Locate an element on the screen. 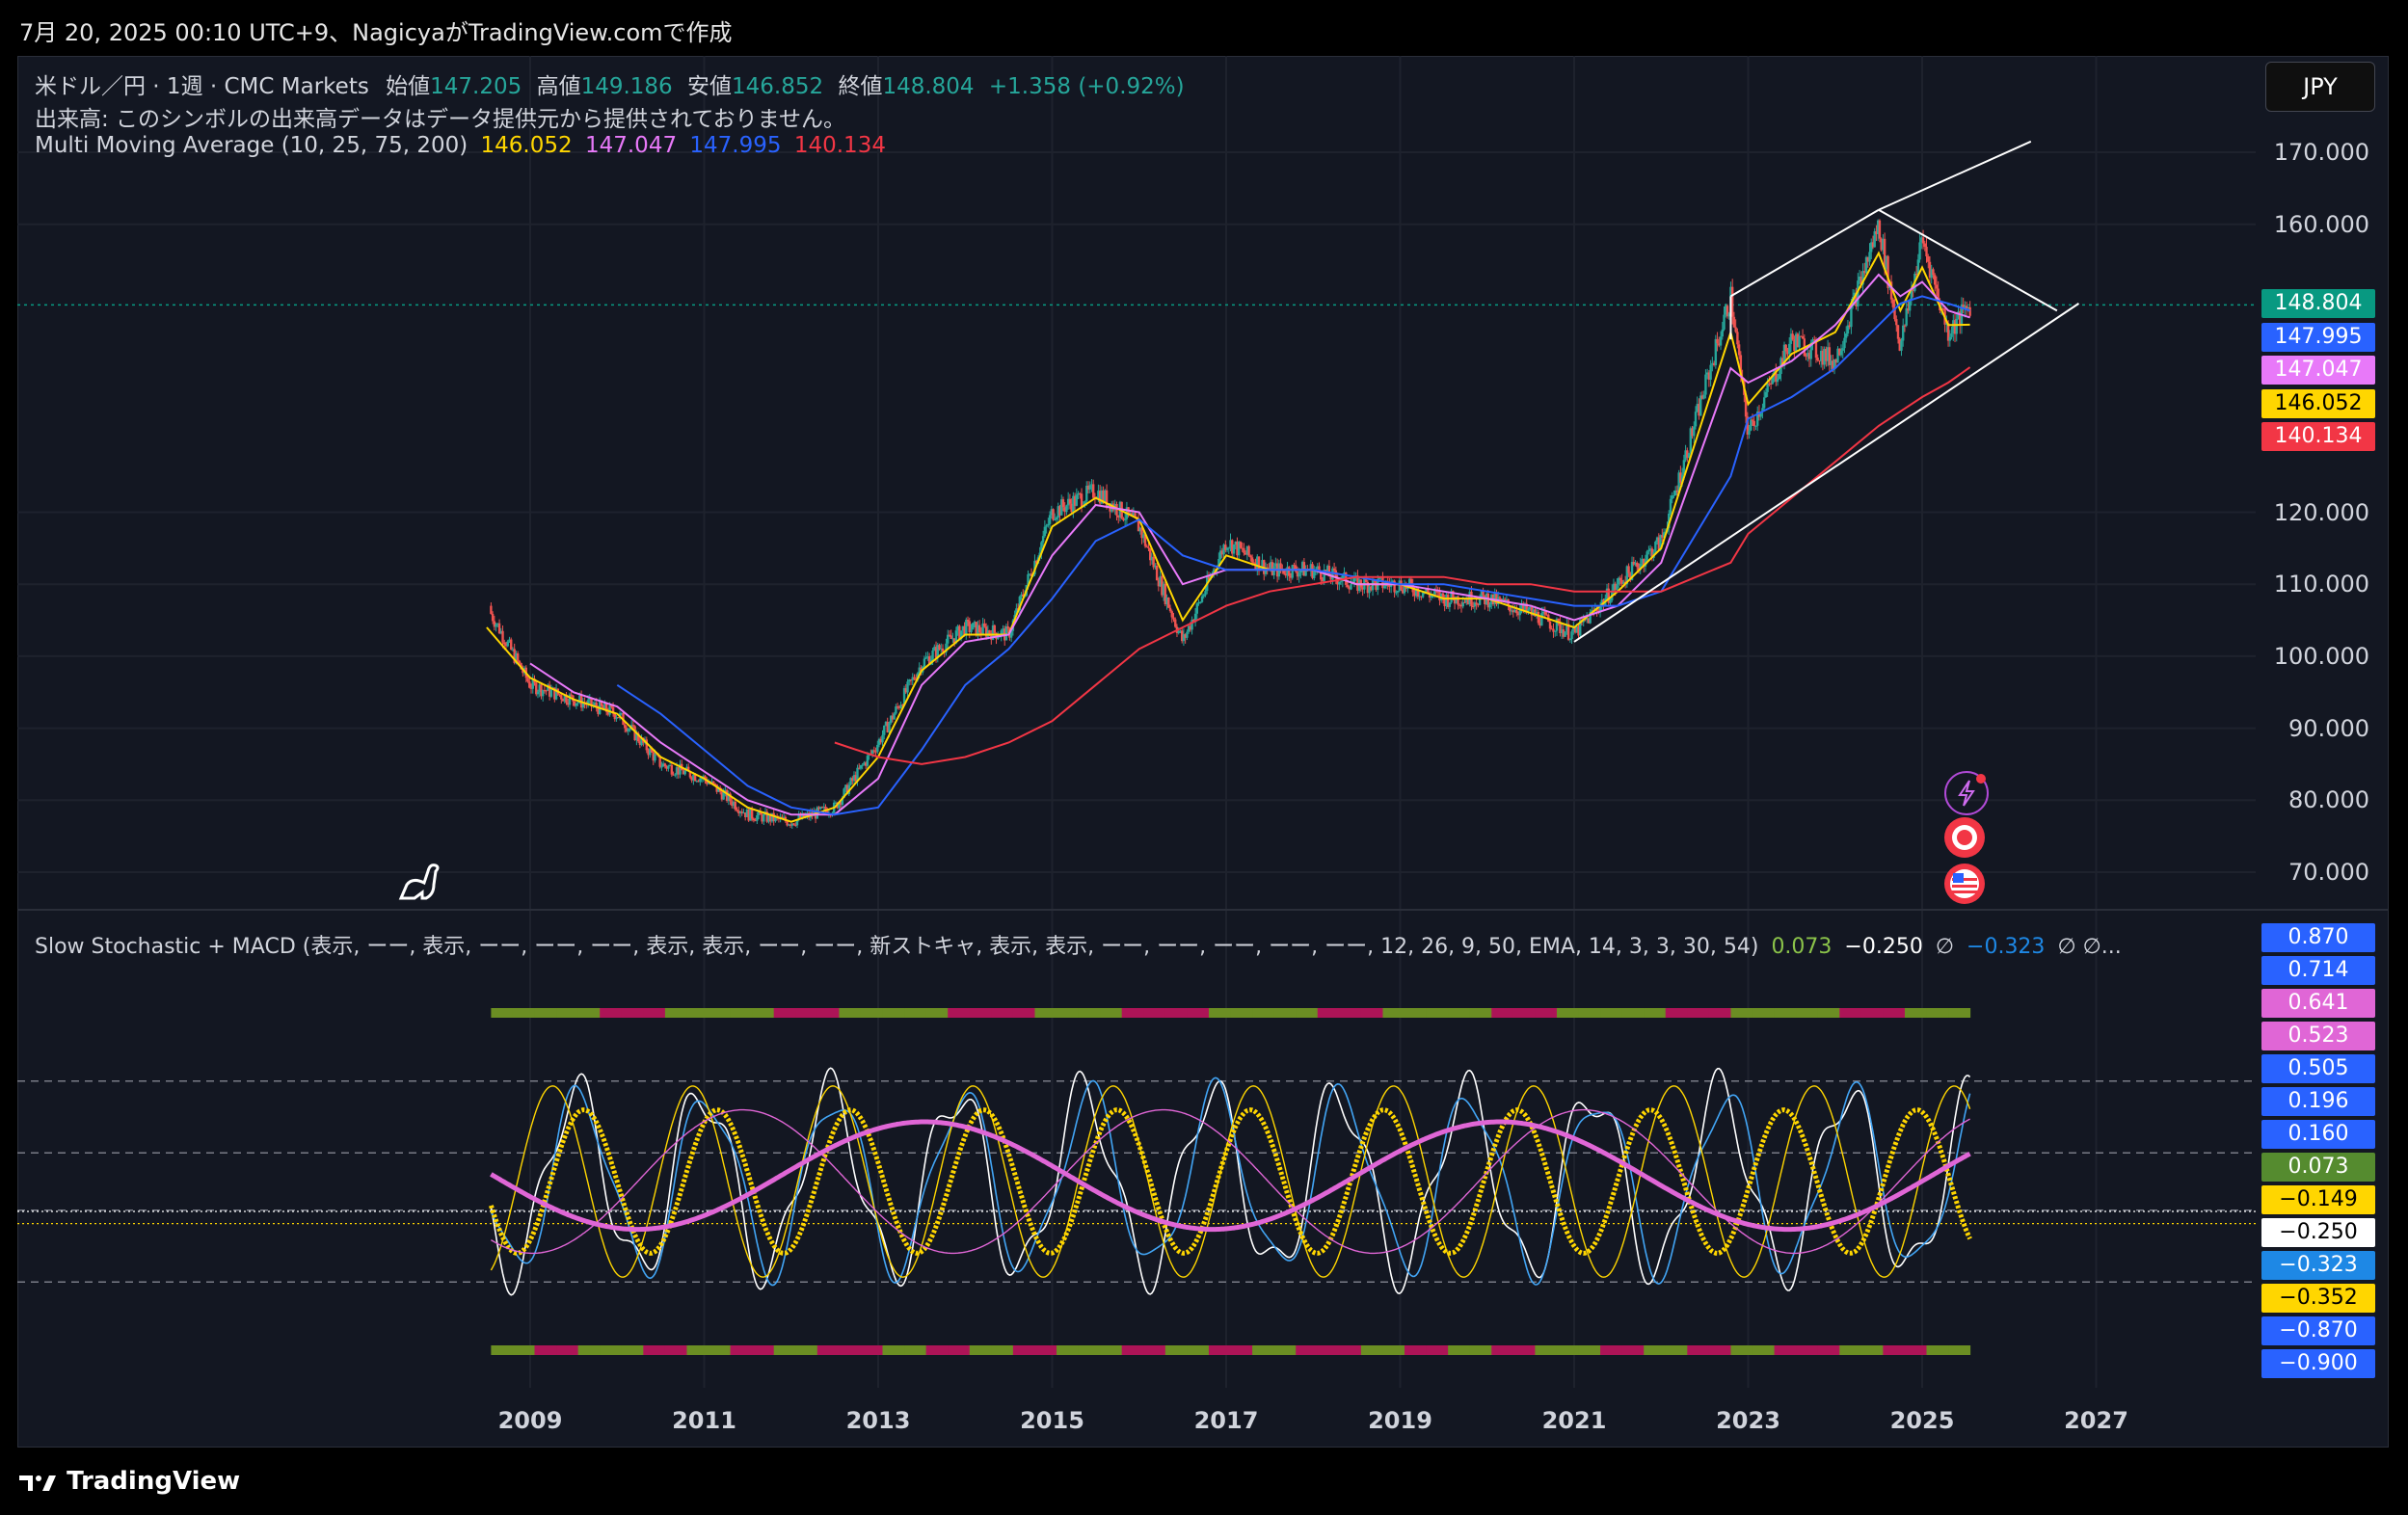 The width and height of the screenshot is (2408, 1515). trendline-lower is located at coordinates (1826, 473).